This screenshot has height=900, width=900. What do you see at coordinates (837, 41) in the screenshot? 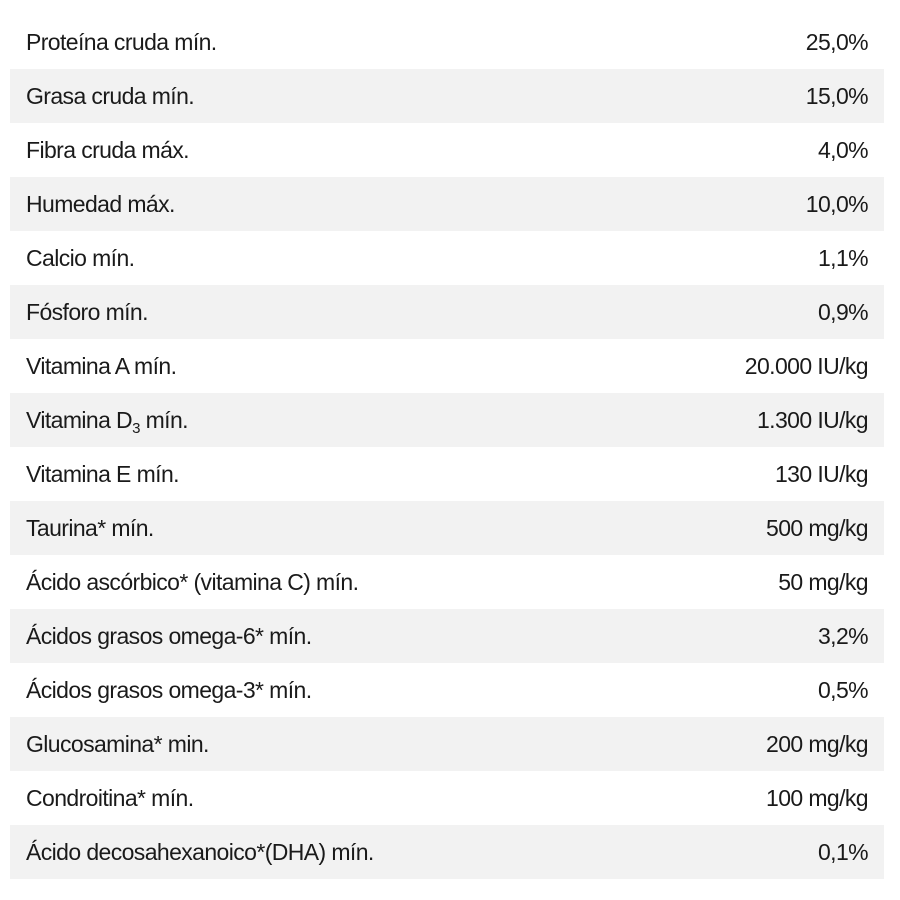
I see `row-value: 25,0%` at bounding box center [837, 41].